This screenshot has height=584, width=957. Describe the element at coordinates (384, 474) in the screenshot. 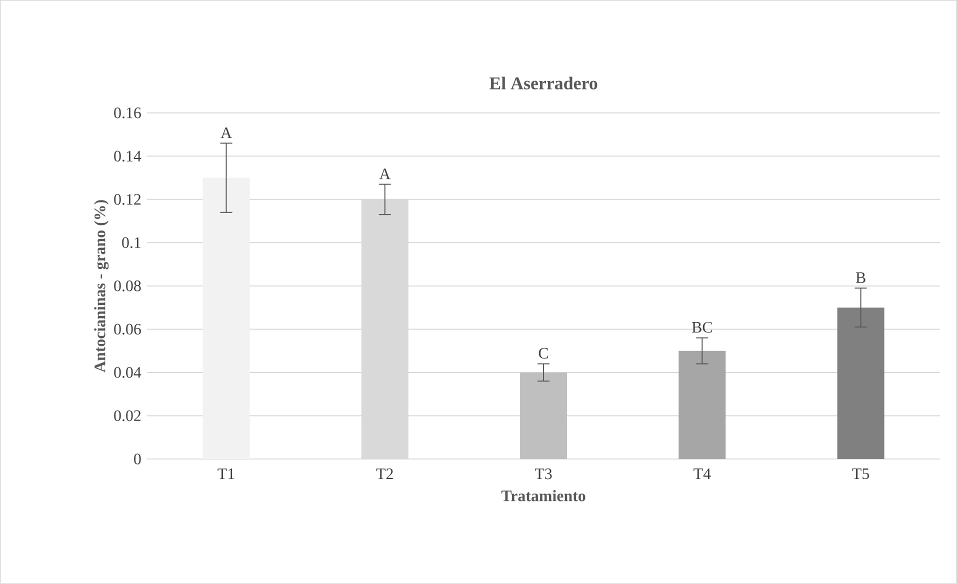

I see `x-tick-label: T2` at that location.